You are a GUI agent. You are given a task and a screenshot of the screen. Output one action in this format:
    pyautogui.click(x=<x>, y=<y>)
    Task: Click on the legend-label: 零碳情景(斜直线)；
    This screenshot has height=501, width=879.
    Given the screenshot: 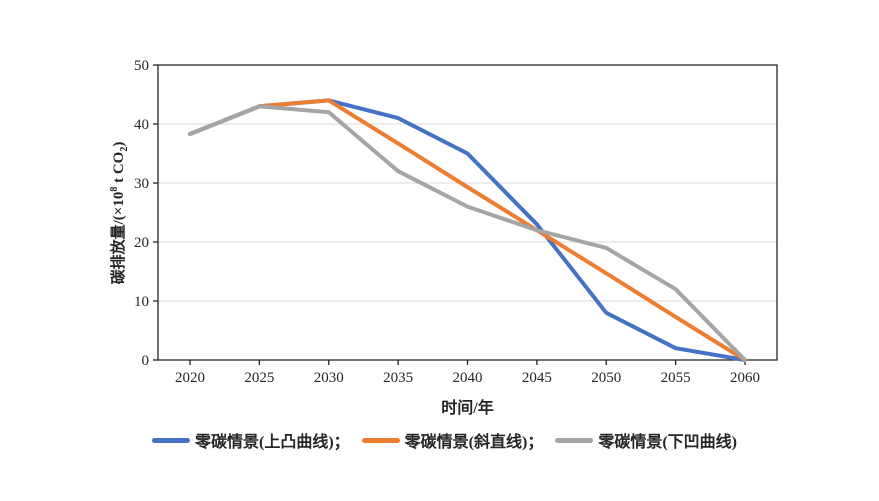 What is the action you would take?
    pyautogui.click(x=474, y=442)
    